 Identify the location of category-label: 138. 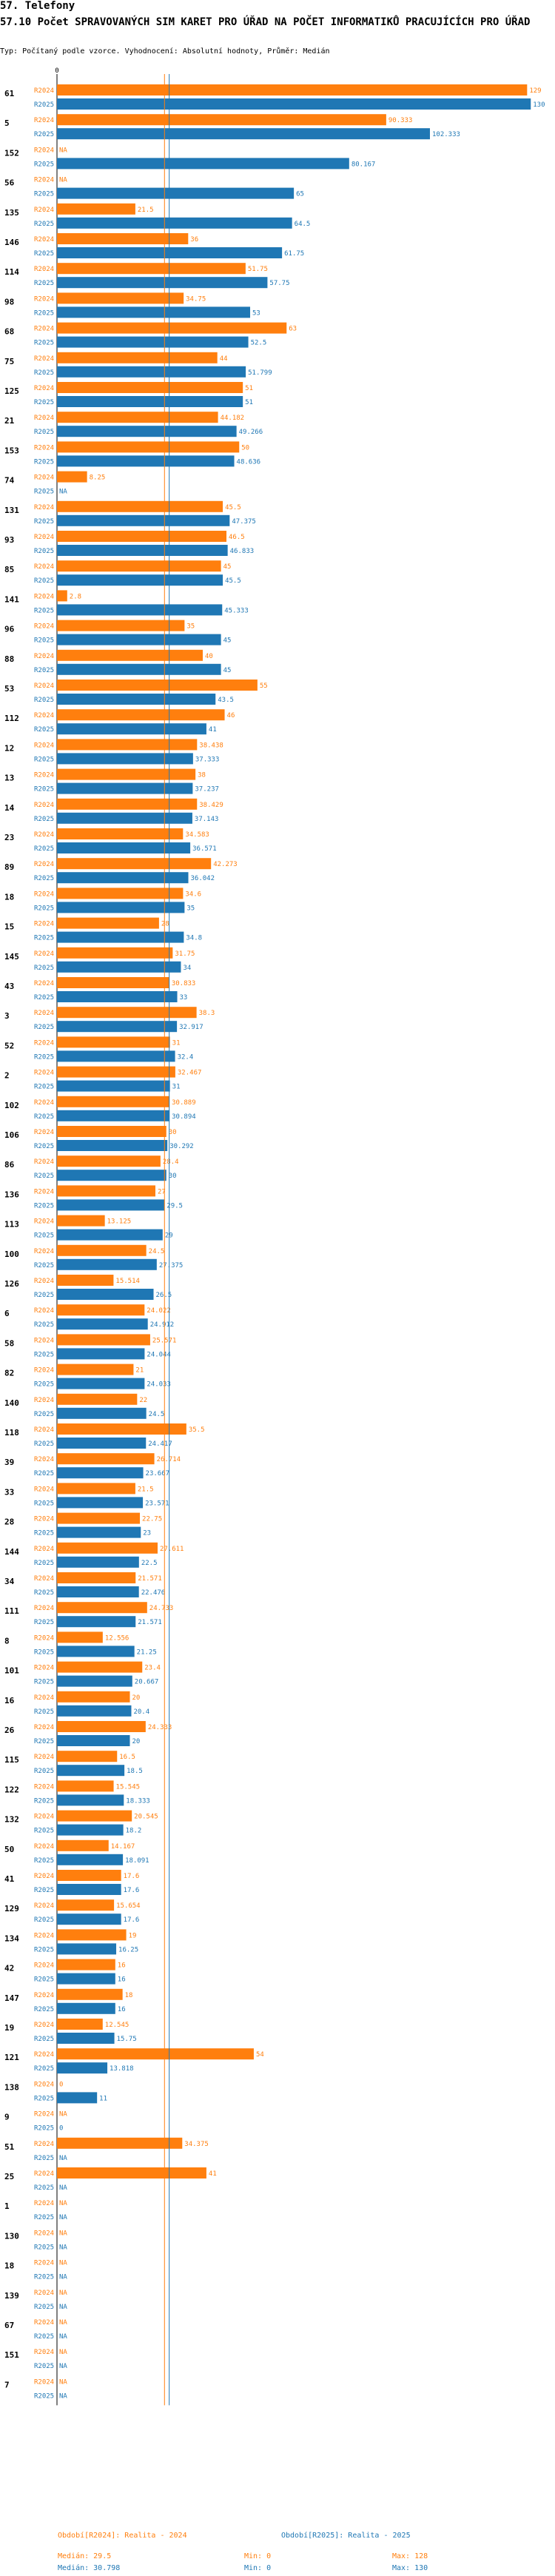
(11, 2087).